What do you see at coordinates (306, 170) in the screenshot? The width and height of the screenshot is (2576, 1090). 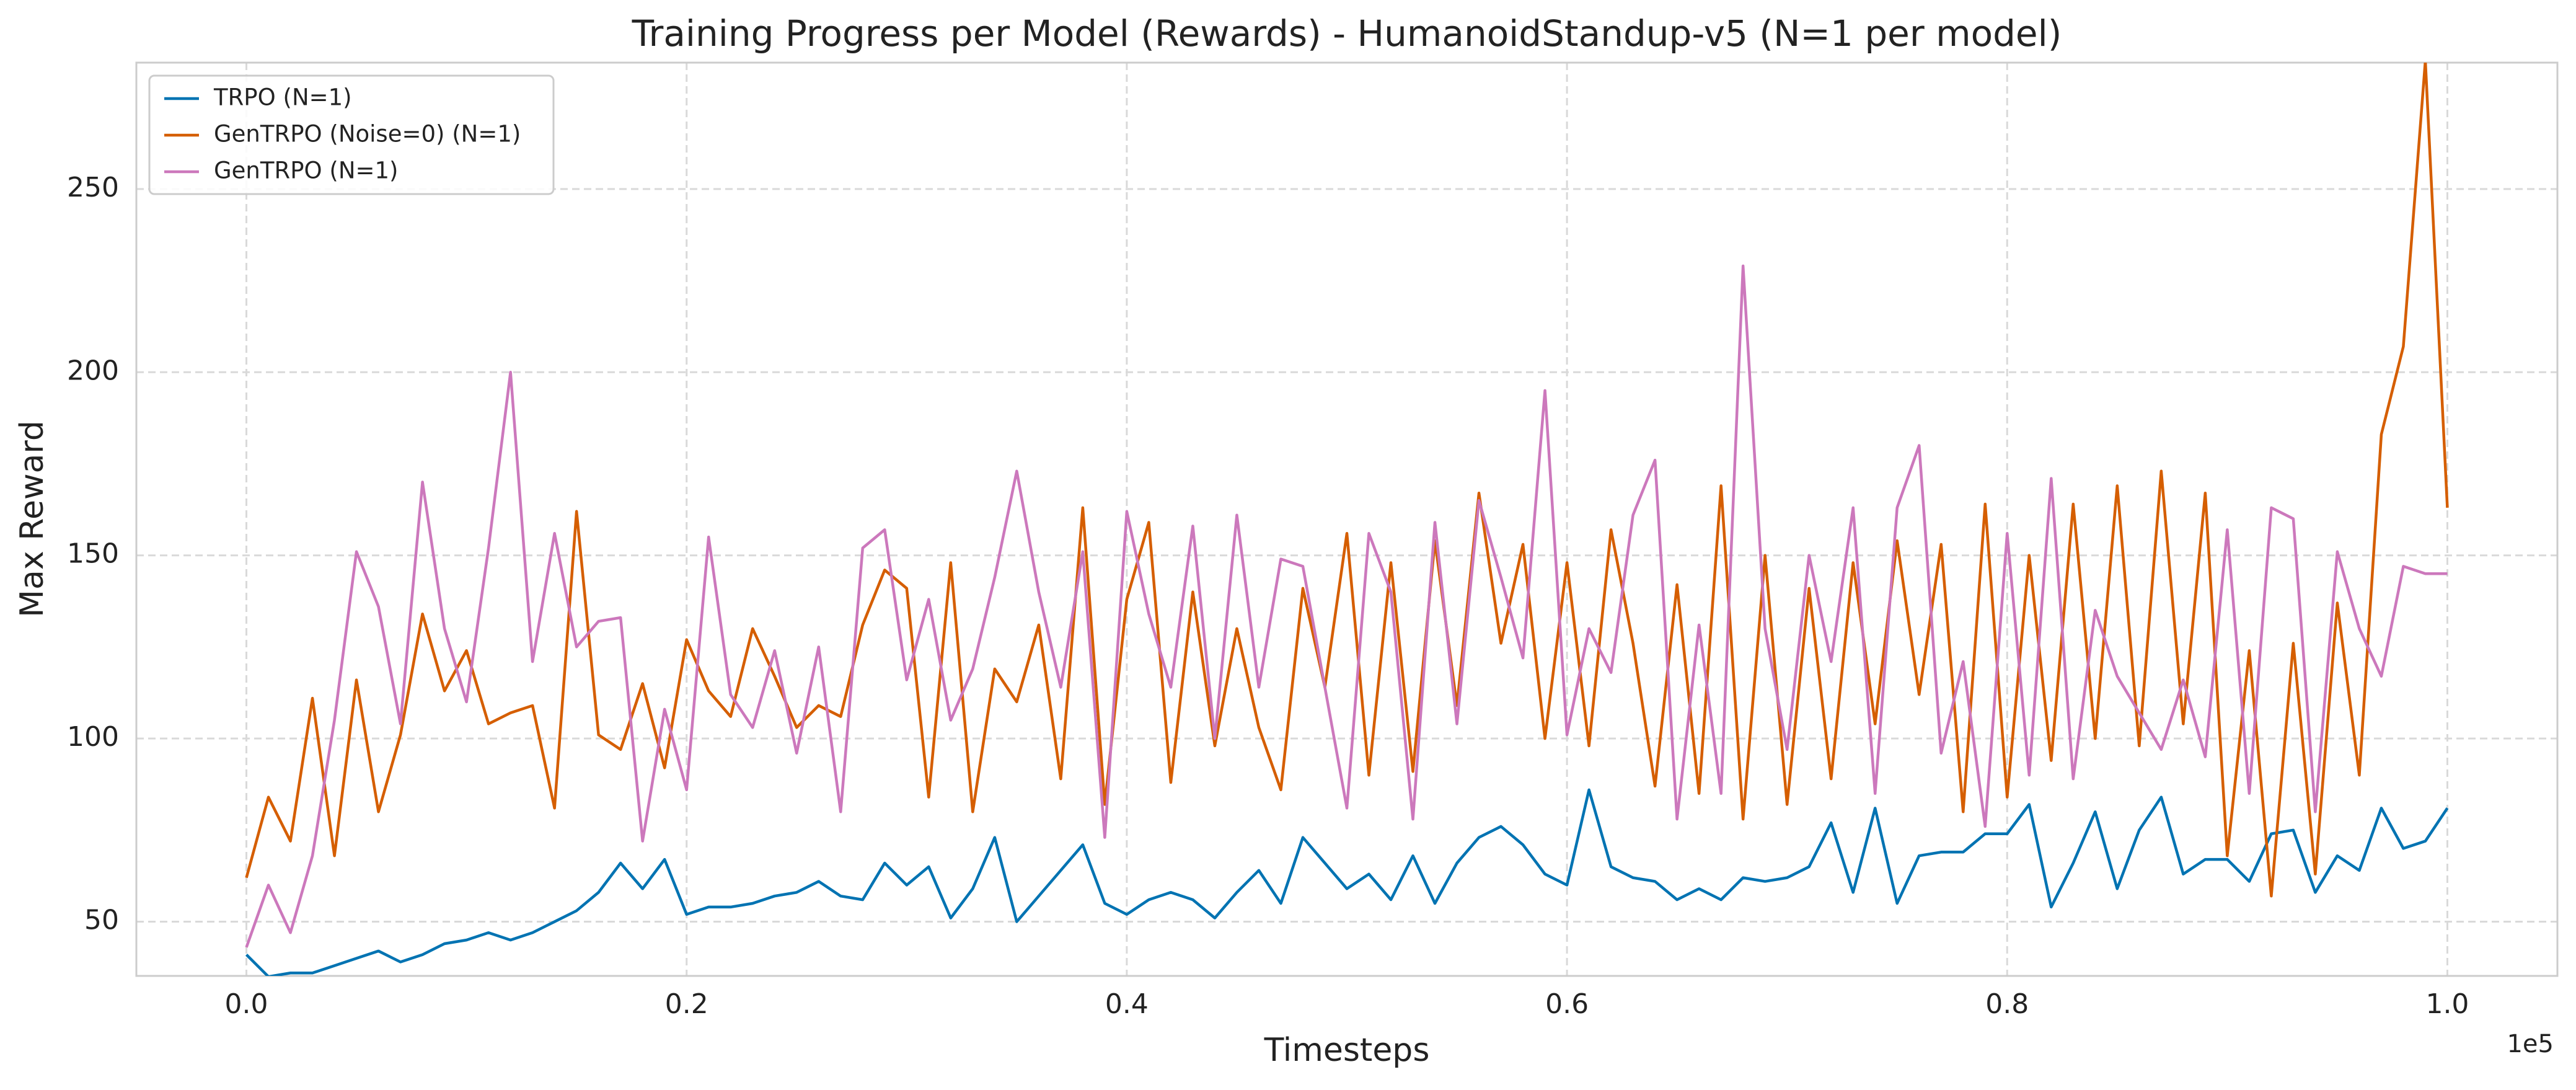 I see `legend-label: GenTRPO (N=1)` at bounding box center [306, 170].